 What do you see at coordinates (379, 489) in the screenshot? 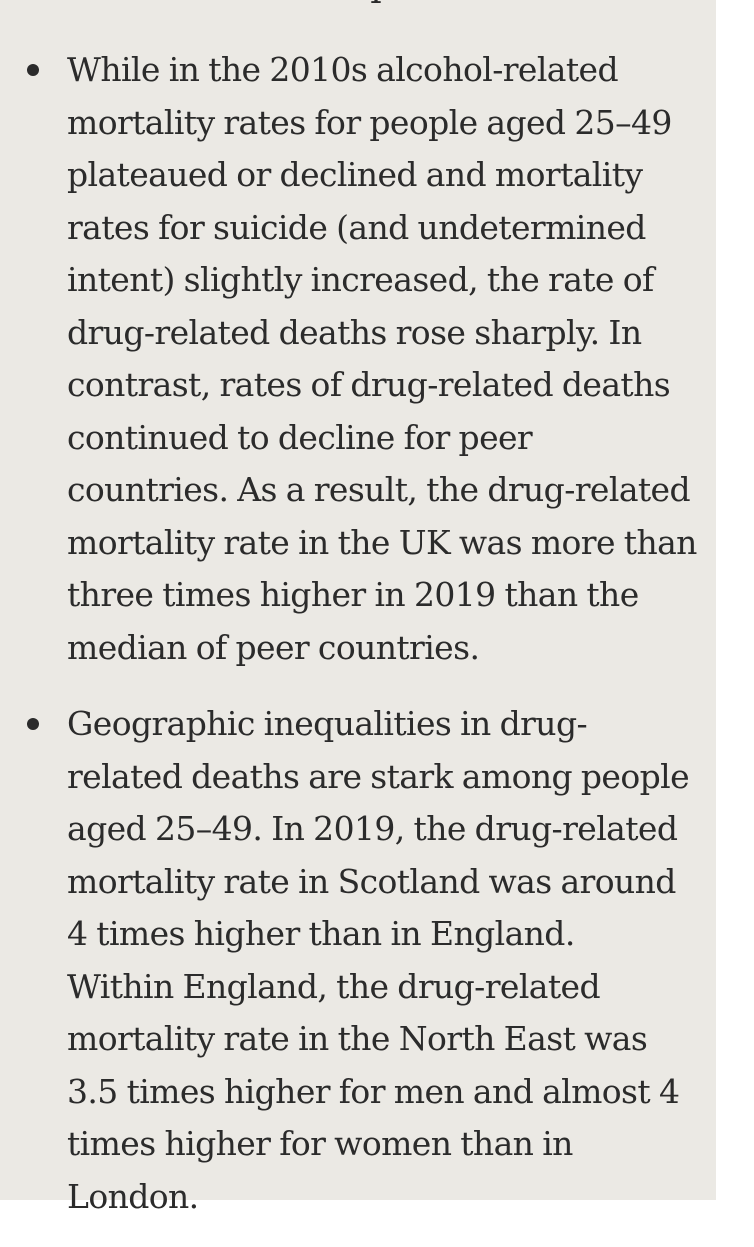
I see `text-line: countries. As a result, the drug-related` at bounding box center [379, 489].